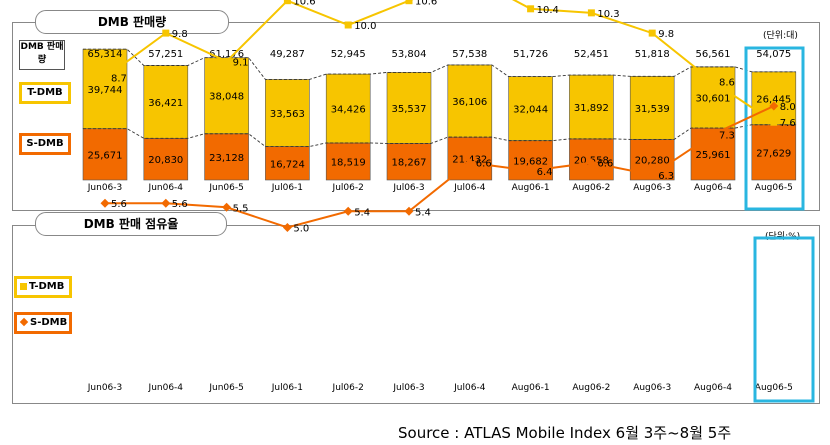  I want to click on x-tick-label: Jun06-3, so click(105, 188).